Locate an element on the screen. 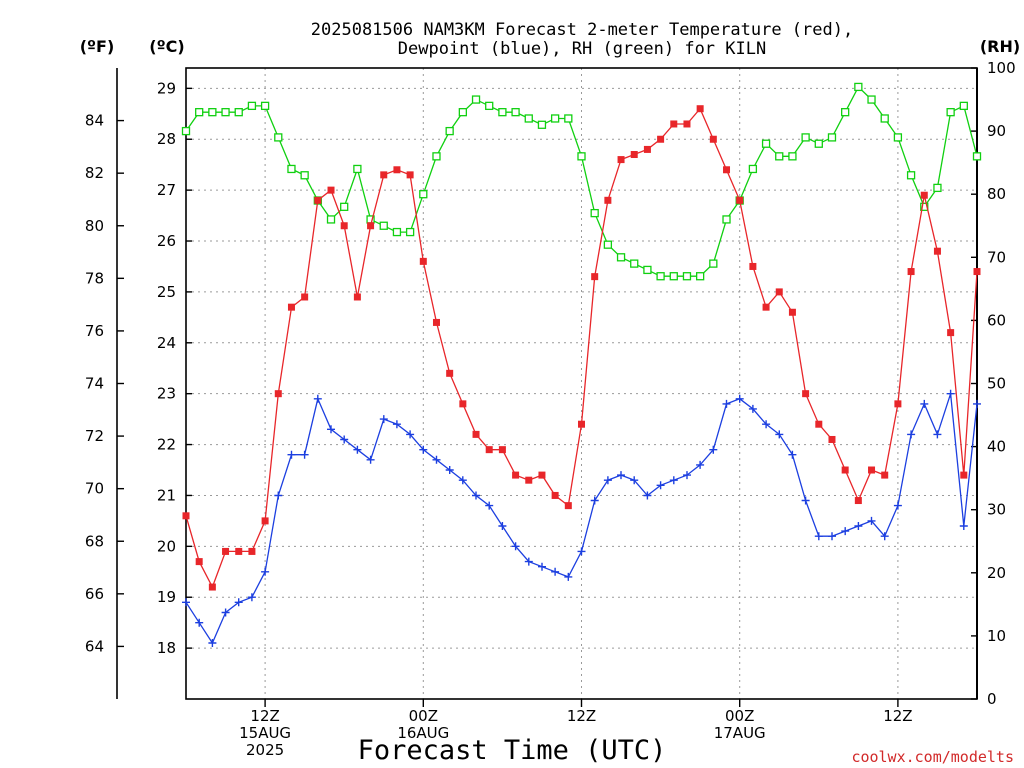  fahrenheit-tick-label: 68 is located at coordinates (94, 541).